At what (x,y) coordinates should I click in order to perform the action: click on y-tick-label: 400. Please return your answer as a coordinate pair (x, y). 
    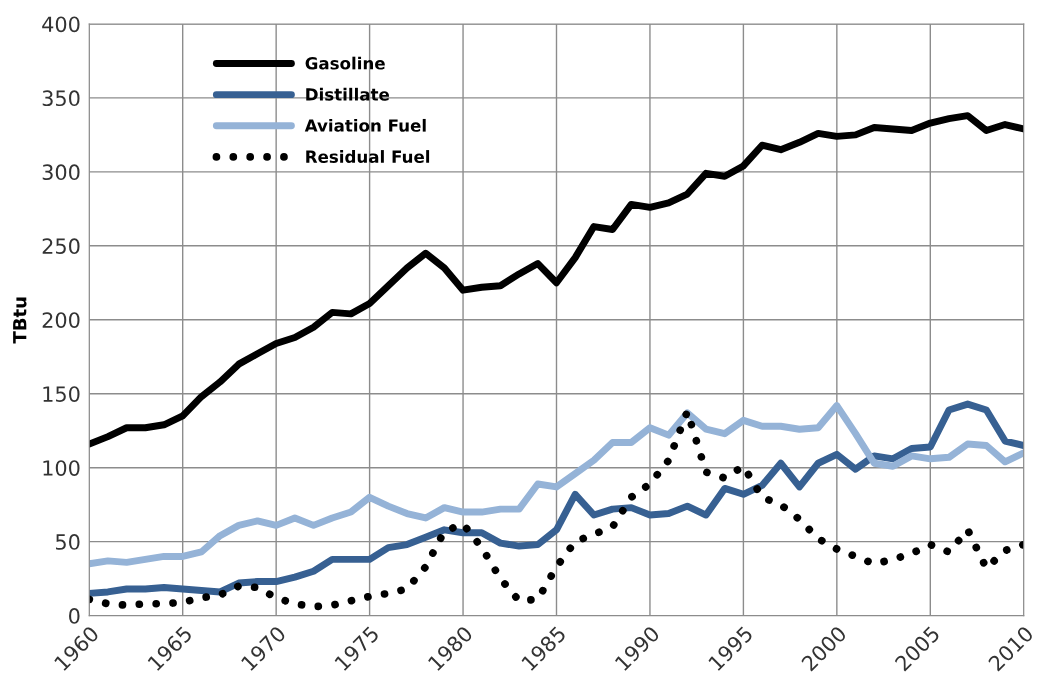
    Looking at the image, I should click on (61, 24).